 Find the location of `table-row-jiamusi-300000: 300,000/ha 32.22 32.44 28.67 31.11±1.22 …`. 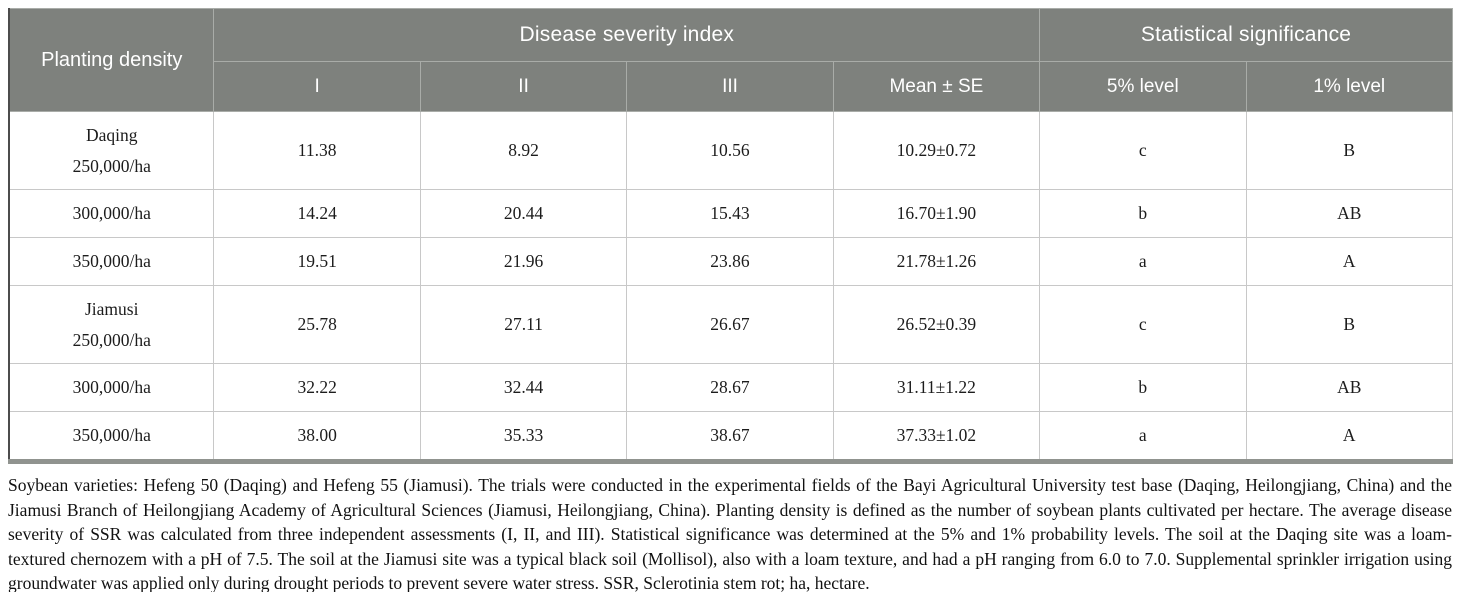

table-row-jiamusi-300000: 300,000/ha 32.22 32.44 28.67 31.11±1.22 … is located at coordinates (730, 387).